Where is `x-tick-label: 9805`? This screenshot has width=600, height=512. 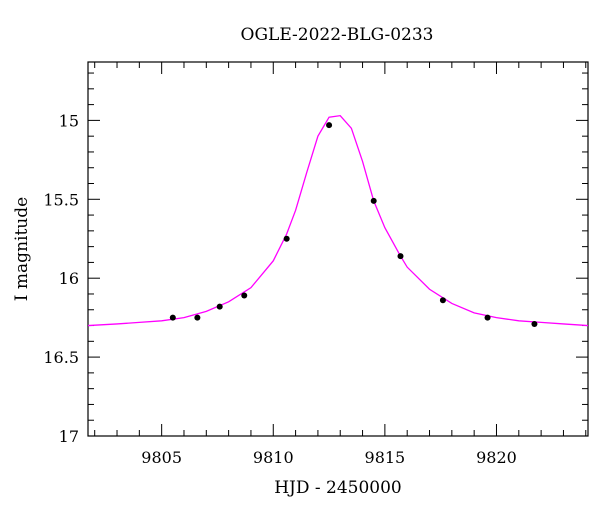 x-tick-label: 9805 is located at coordinates (161, 457).